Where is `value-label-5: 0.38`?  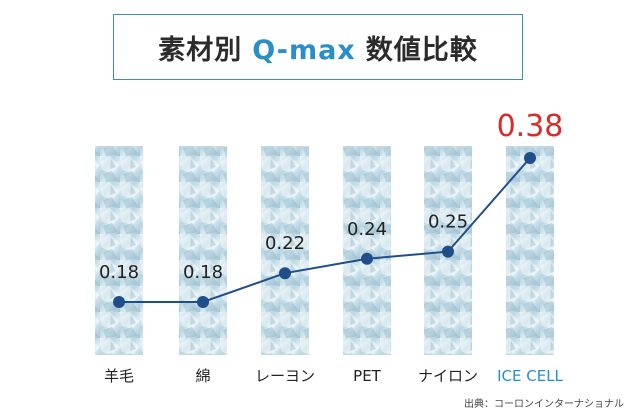 value-label-5: 0.38 is located at coordinates (530, 126).